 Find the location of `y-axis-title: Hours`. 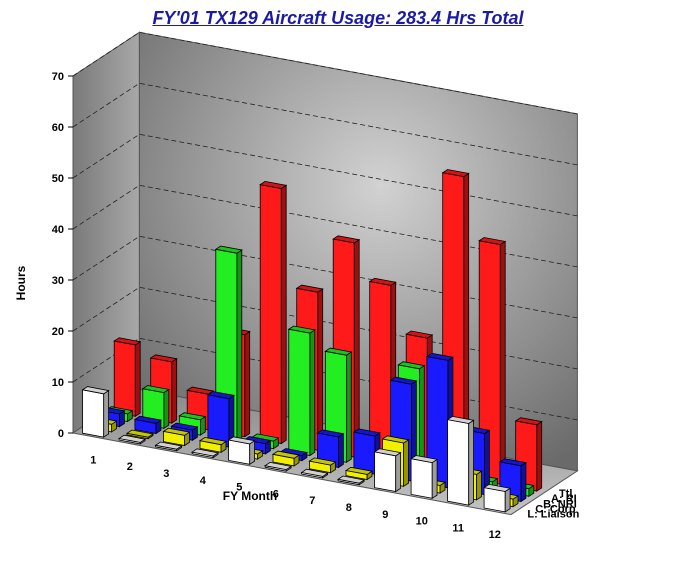

y-axis-title: Hours is located at coordinates (21, 282).